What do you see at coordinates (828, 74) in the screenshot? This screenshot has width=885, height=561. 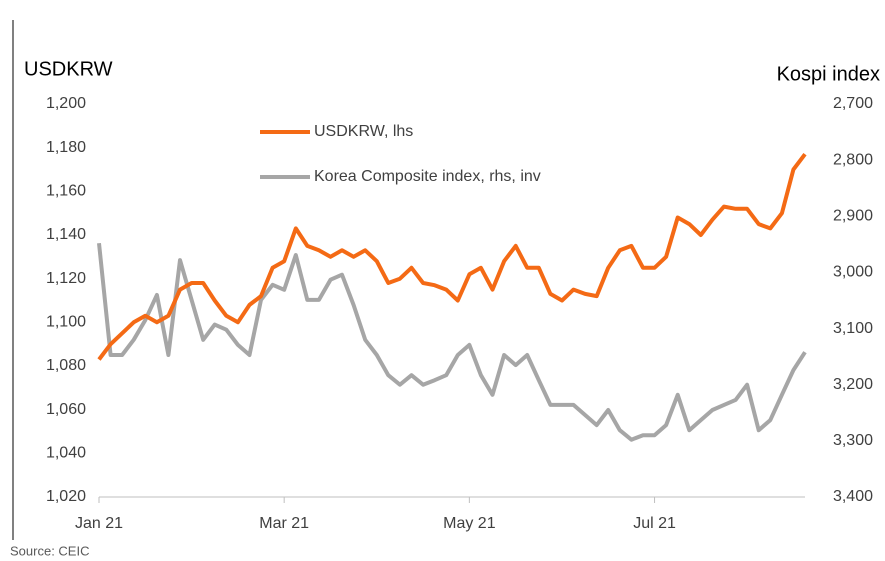 I see `y2-axis-title: Kospi index` at bounding box center [828, 74].